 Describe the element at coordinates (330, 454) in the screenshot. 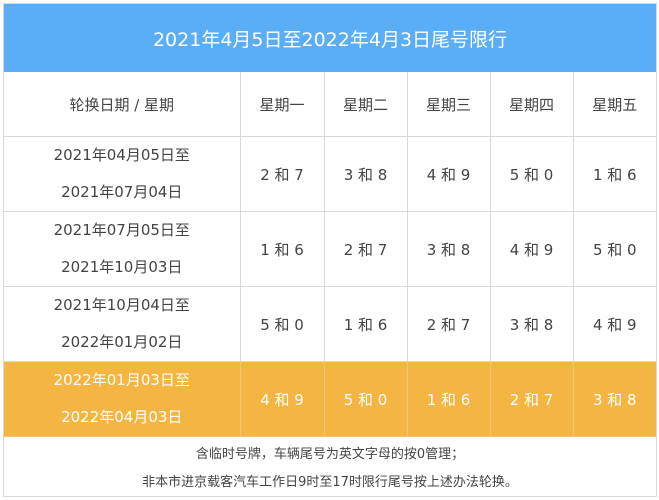

I see `note-line: 含临时号牌，车辆尾号为英文字母的按0管理；` at that location.